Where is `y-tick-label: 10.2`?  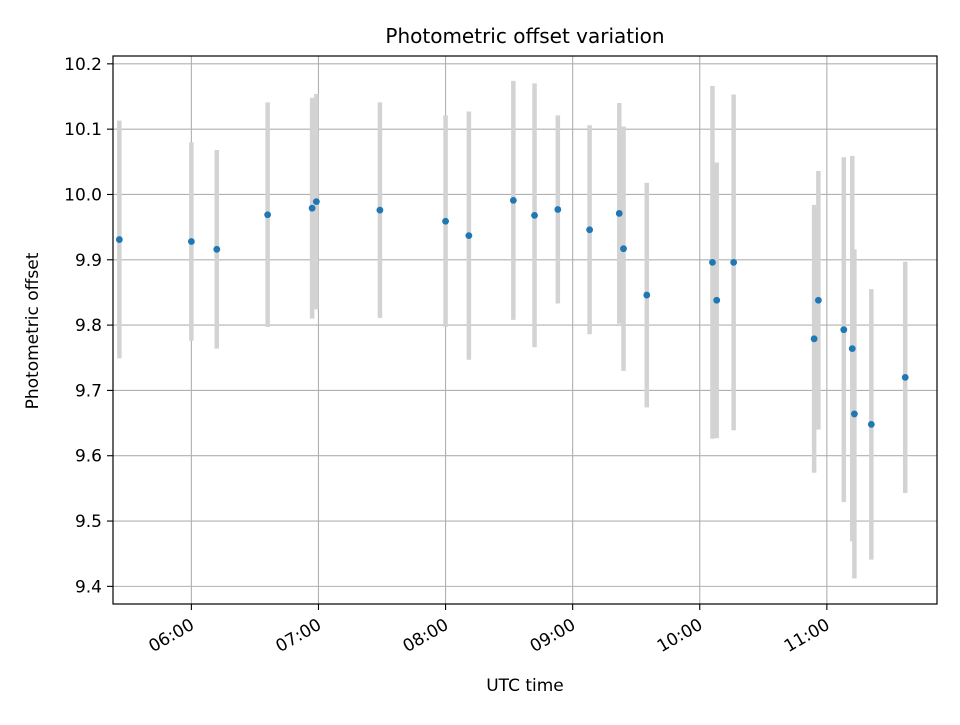 y-tick-label: 10.2 is located at coordinates (83, 65).